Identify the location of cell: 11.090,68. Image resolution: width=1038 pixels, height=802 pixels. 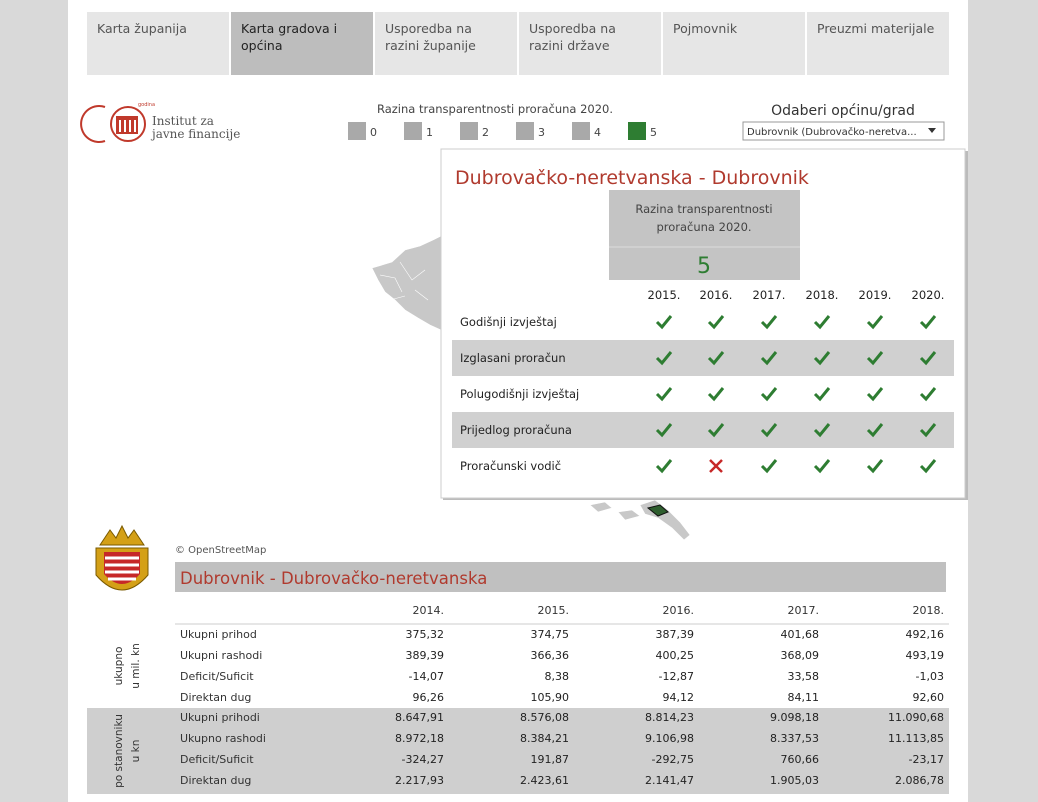
(916, 717).